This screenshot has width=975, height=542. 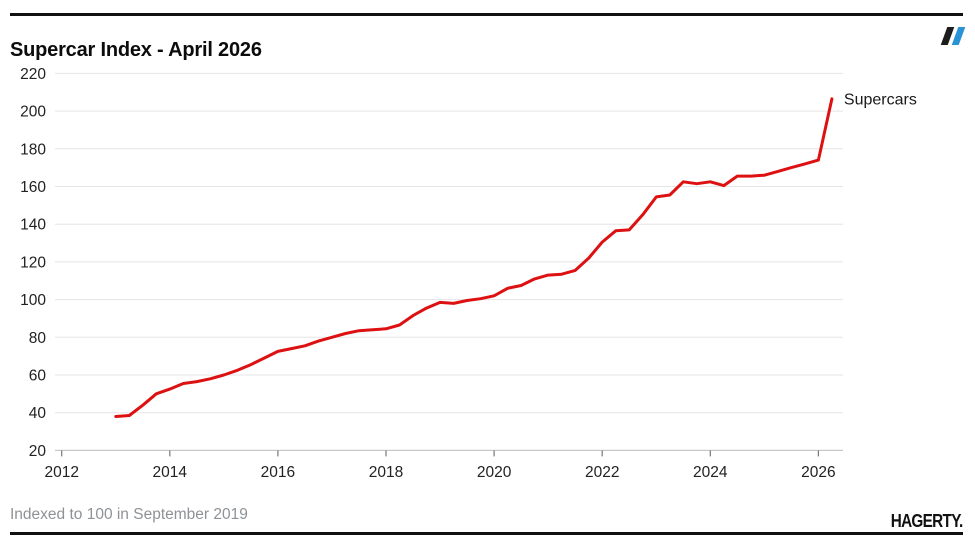 What do you see at coordinates (38, 413) in the screenshot?
I see `y-tick-label: 40` at bounding box center [38, 413].